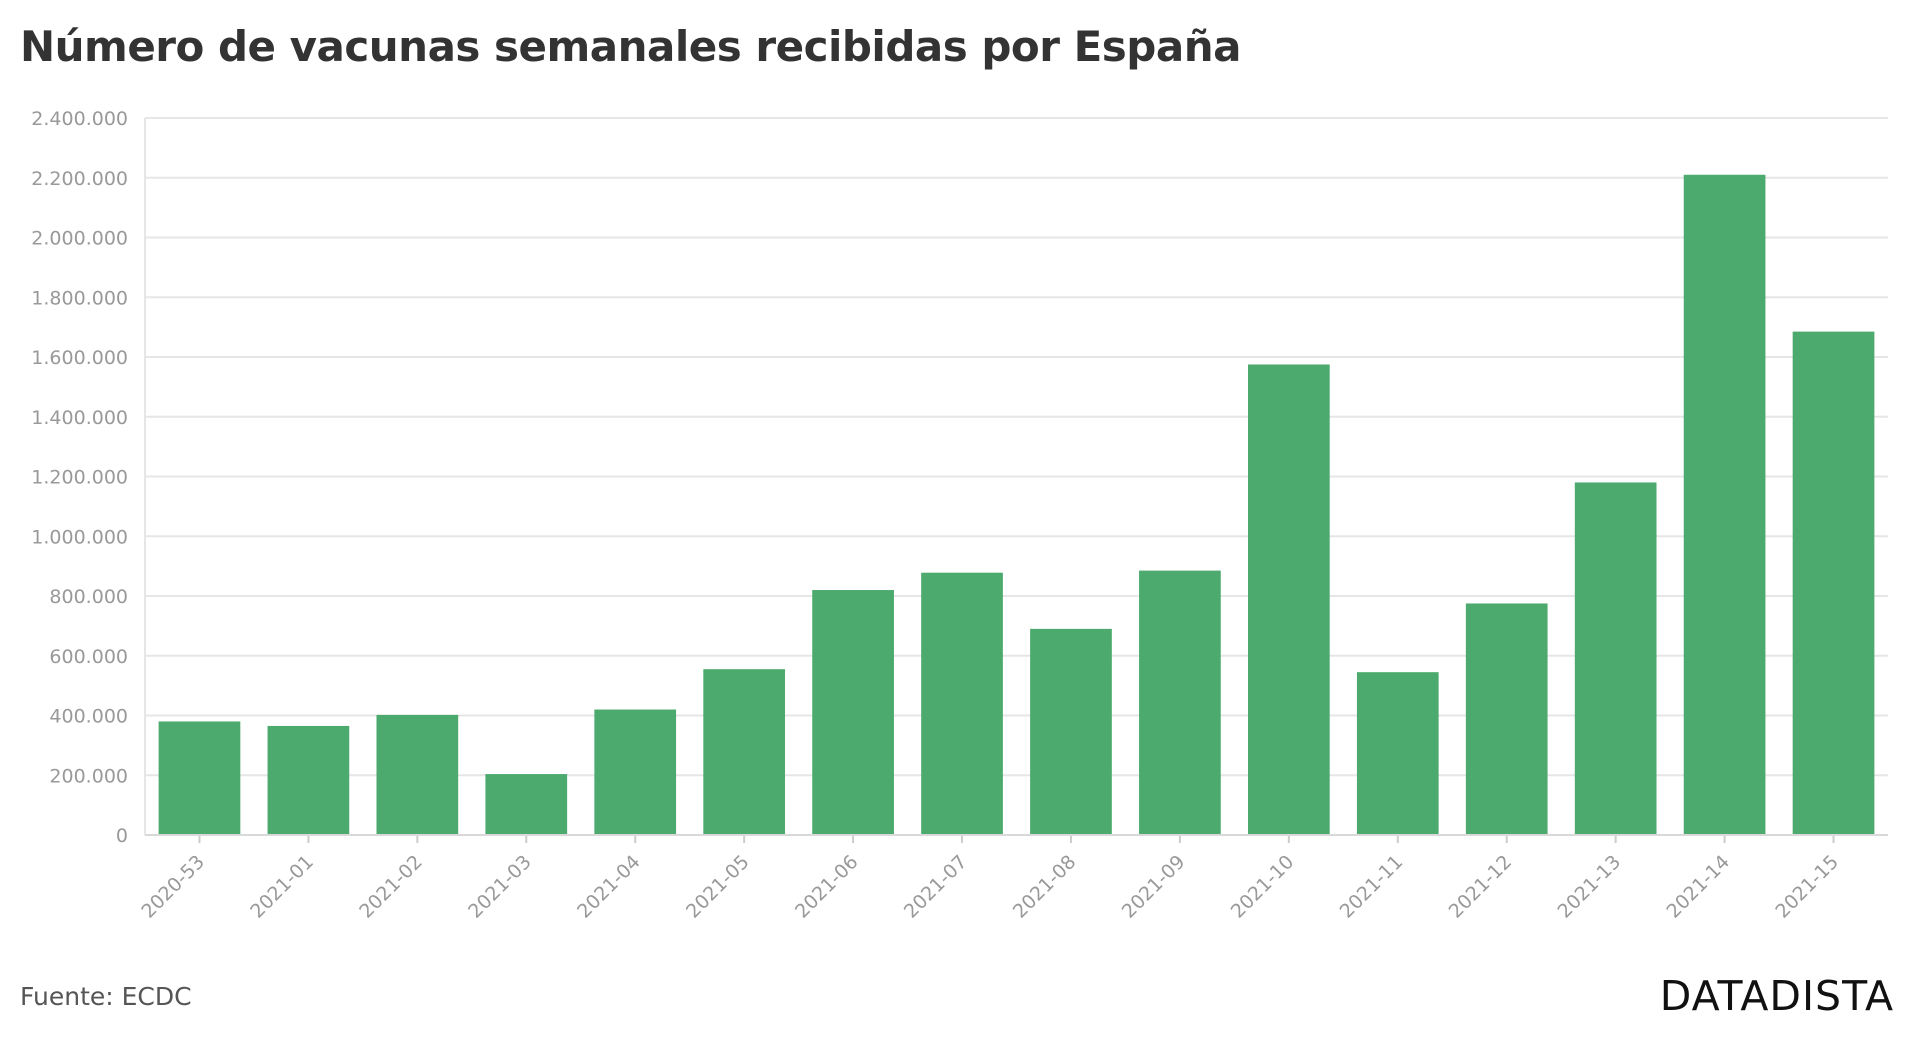  I want to click on x-tick-label: 2021-05, so click(718, 887).